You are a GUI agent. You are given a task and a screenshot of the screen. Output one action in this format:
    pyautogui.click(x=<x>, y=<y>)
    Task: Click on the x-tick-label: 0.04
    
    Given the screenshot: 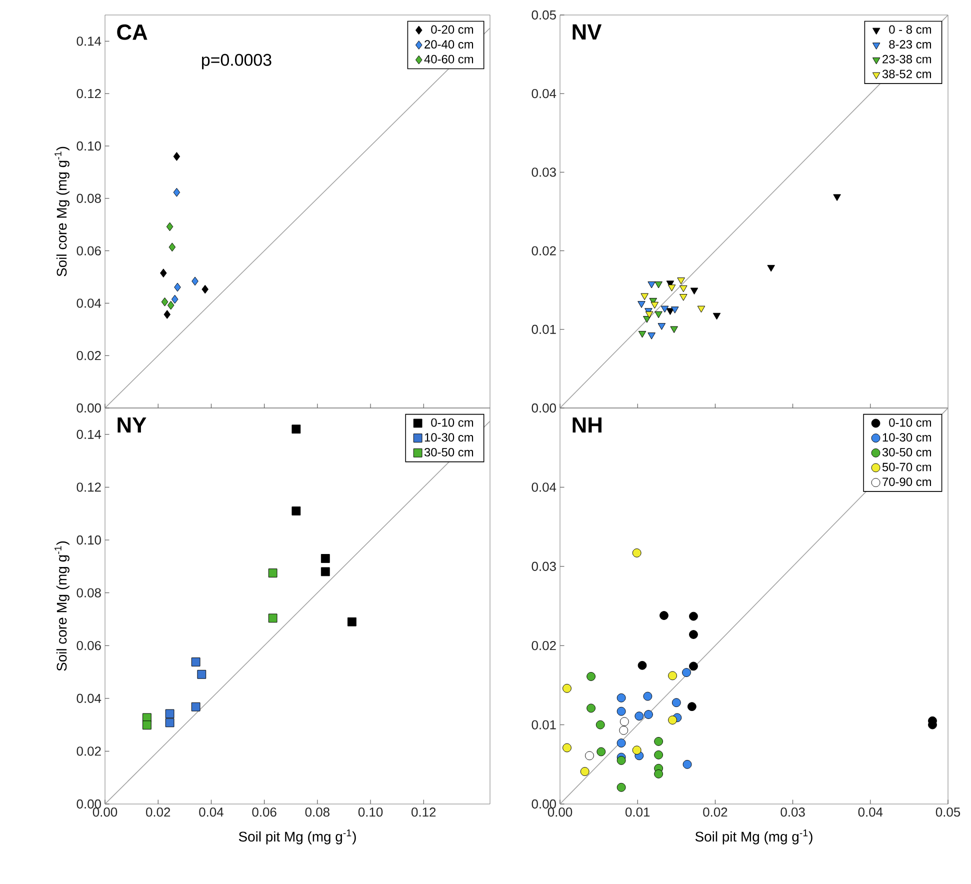 What is the action you would take?
    pyautogui.click(x=211, y=812)
    